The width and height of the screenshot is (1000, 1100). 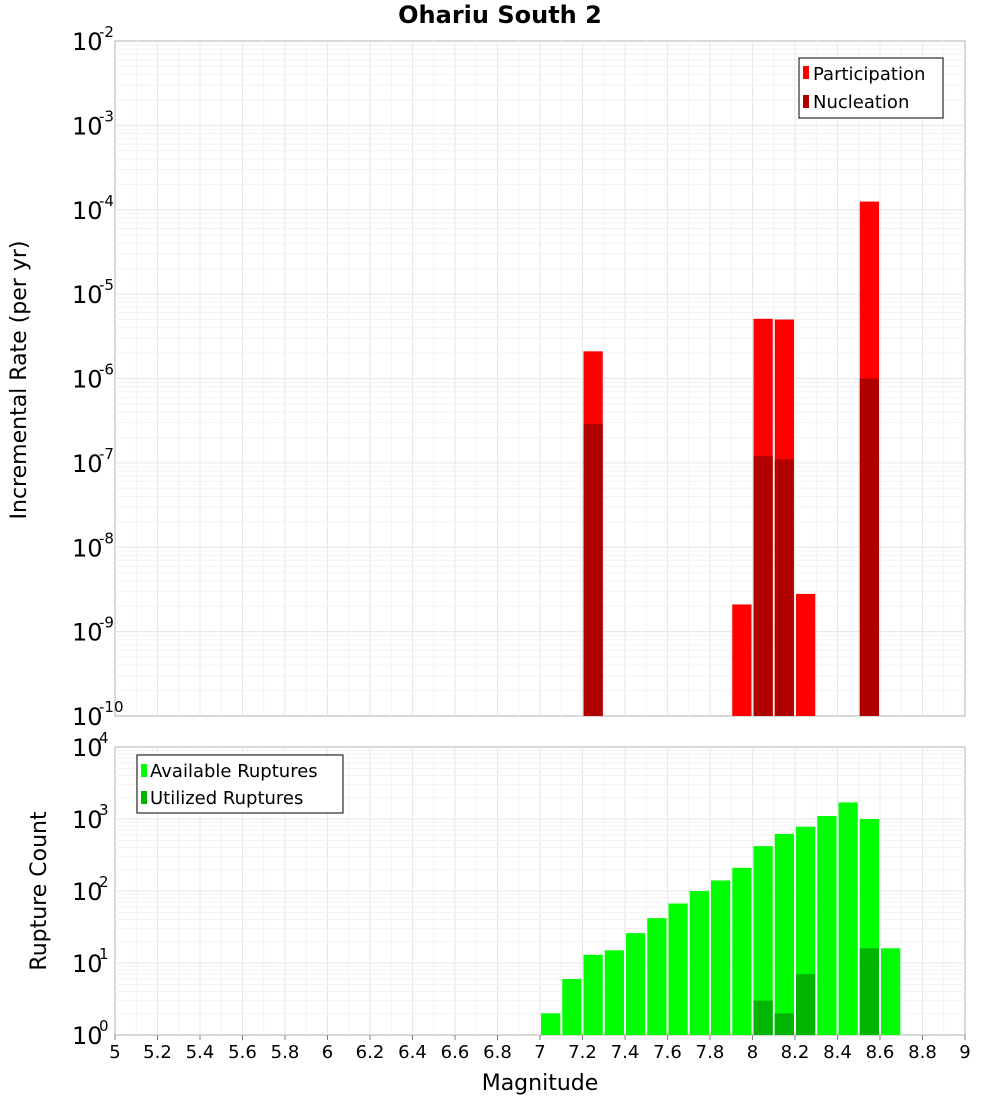 I want to click on x-tick-label: 5.2, so click(x=157, y=1052).